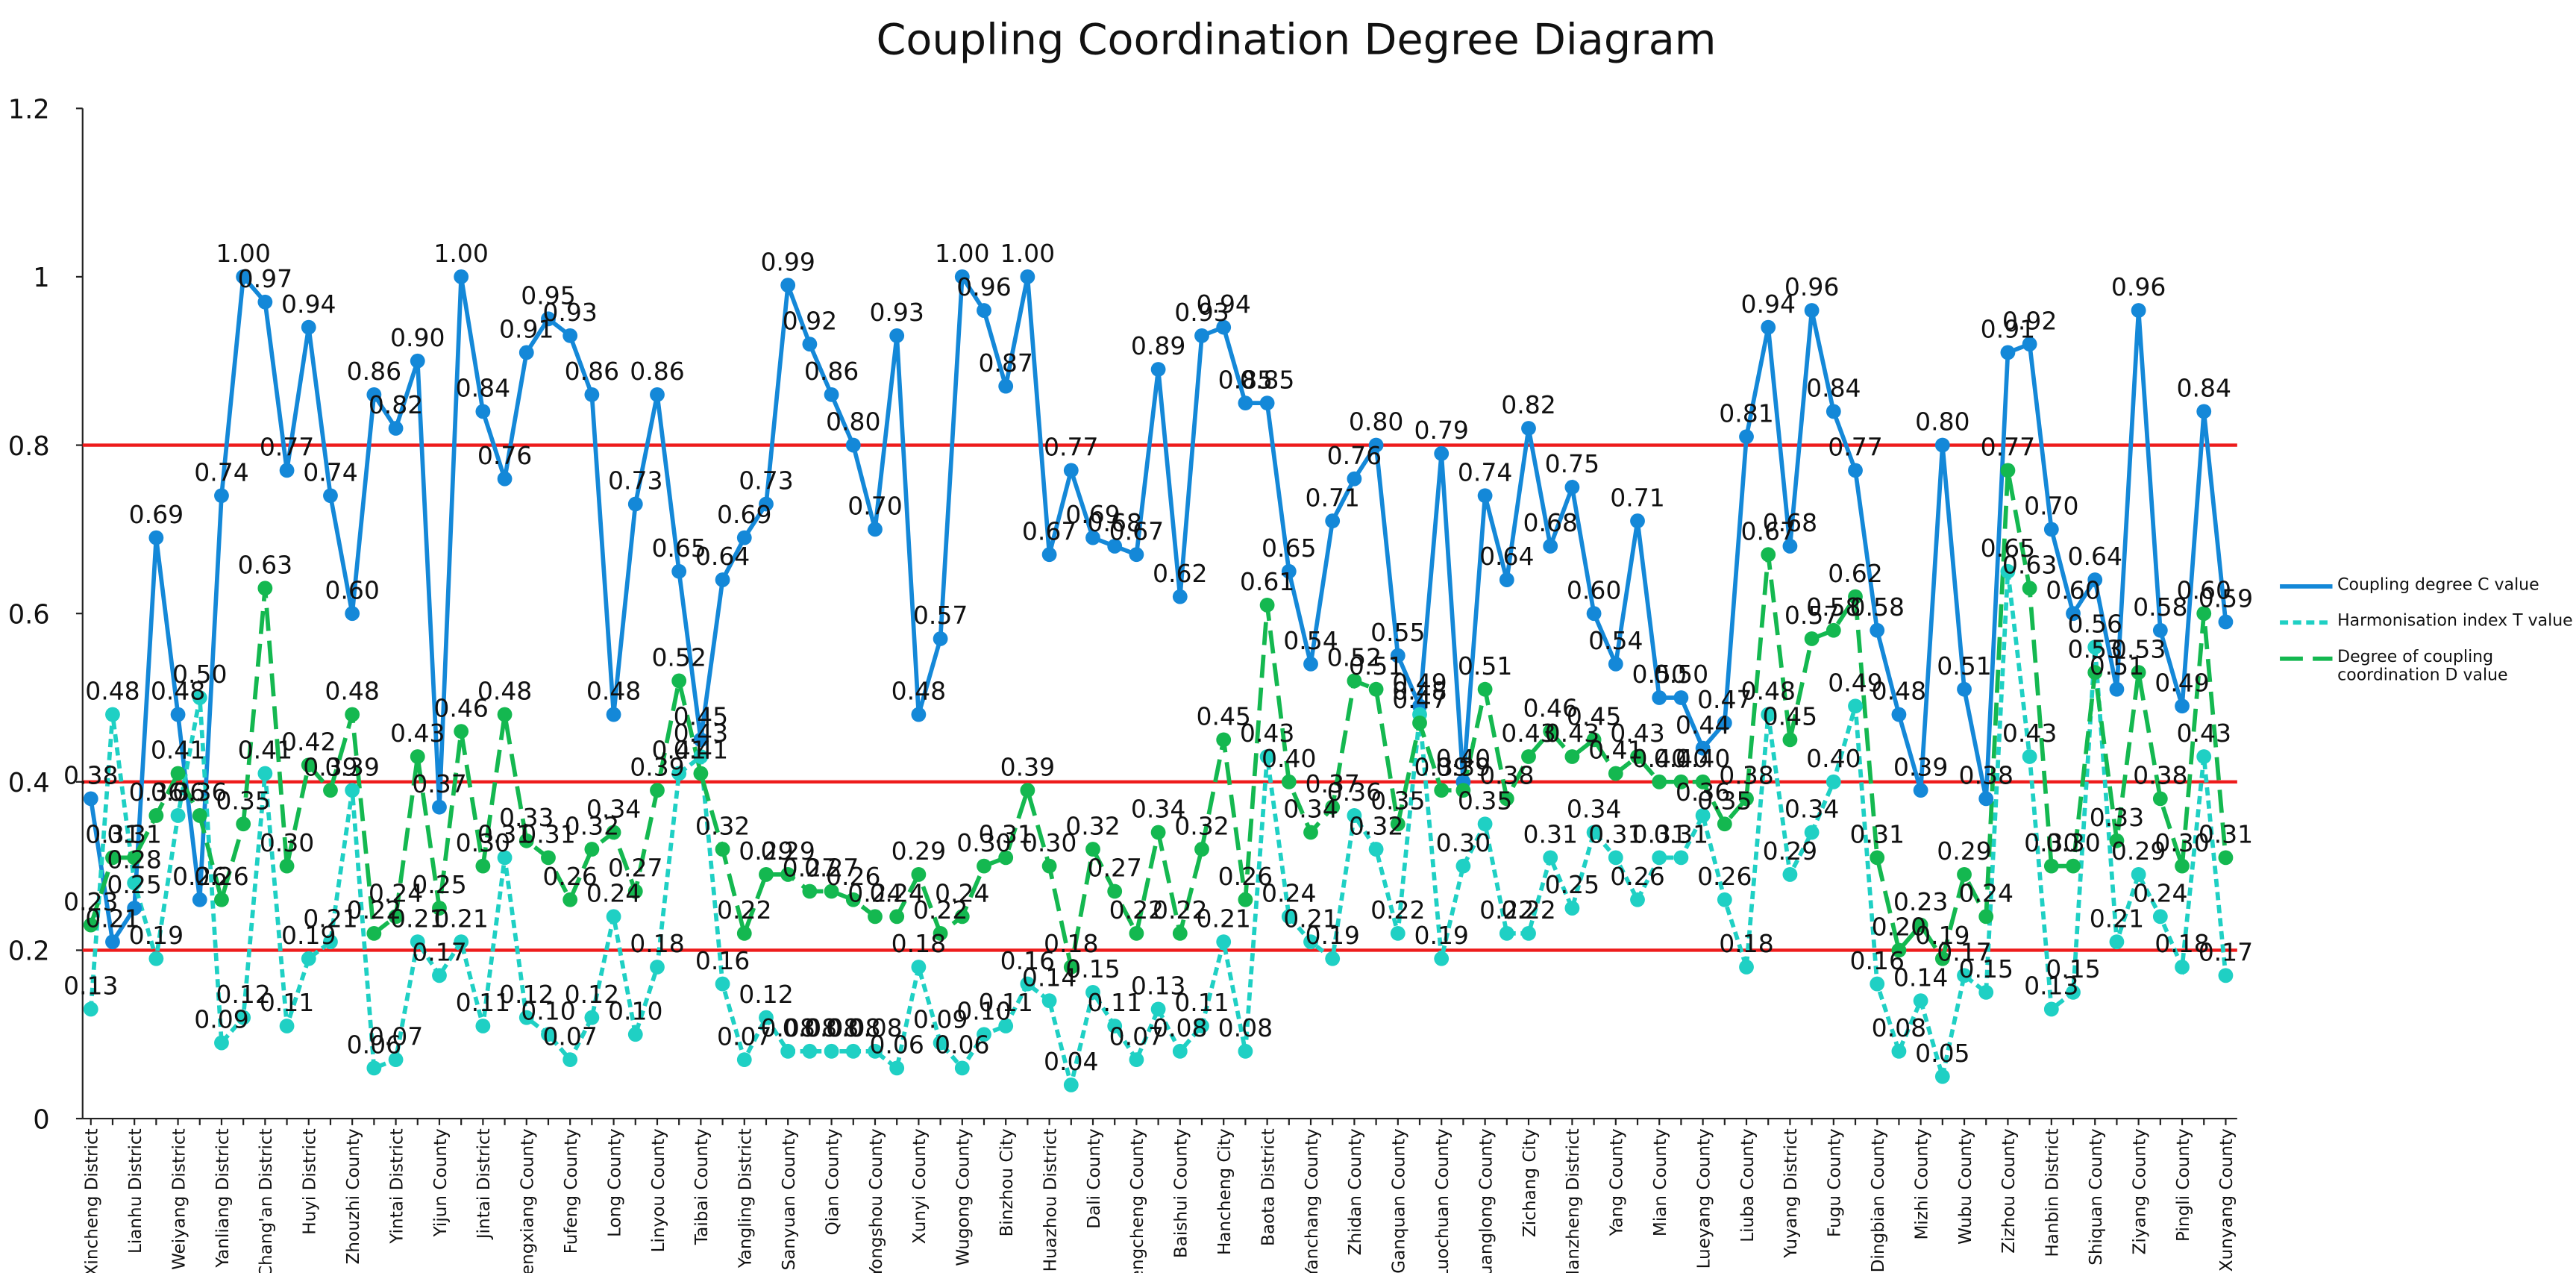 This screenshot has width=2576, height=1273. Describe the element at coordinates (2183, 1185) in the screenshot. I see `x-tick-label: Pingli County` at that location.